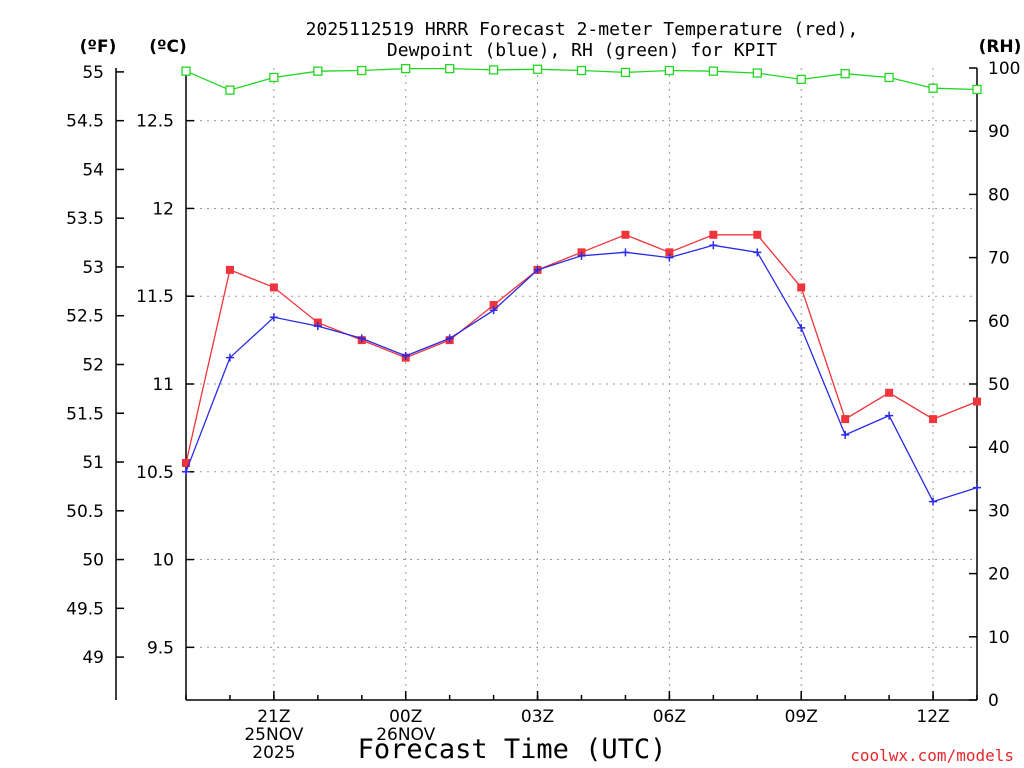 The height and width of the screenshot is (768, 1024). Describe the element at coordinates (273, 753) in the screenshot. I see `x-tick-label: 2025` at that location.